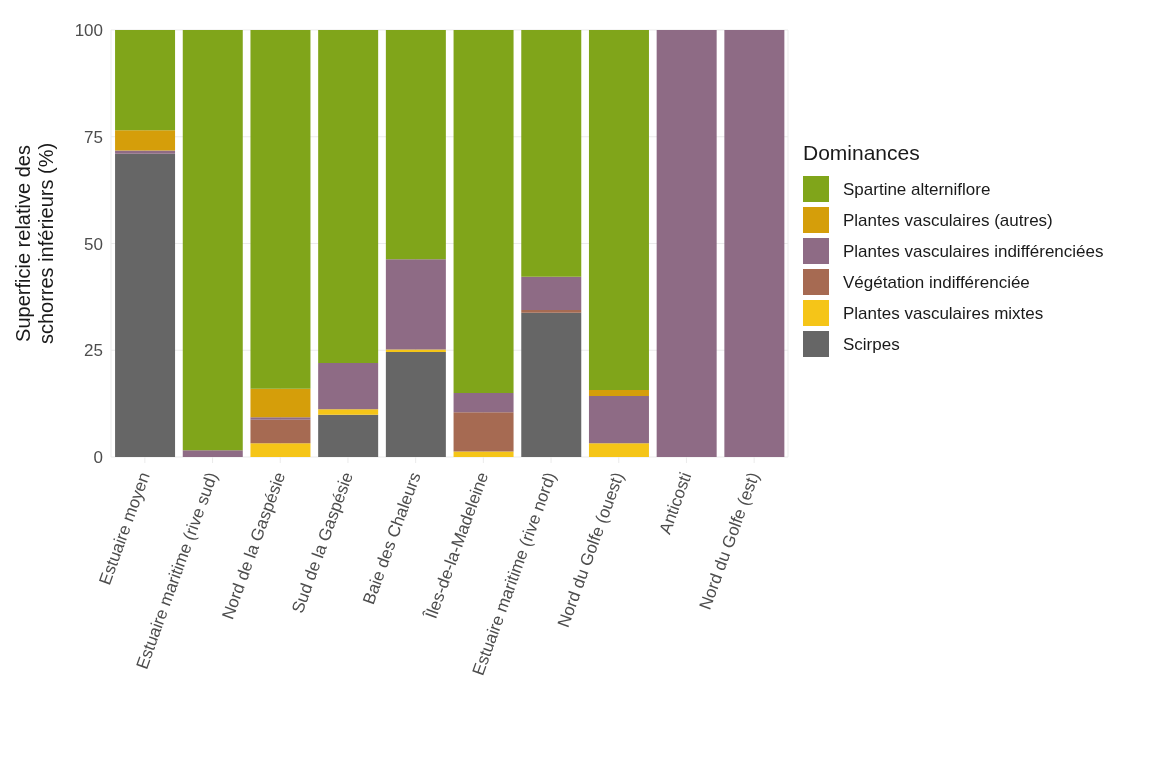  I want to click on y-tick-label: 75, so click(93, 137).